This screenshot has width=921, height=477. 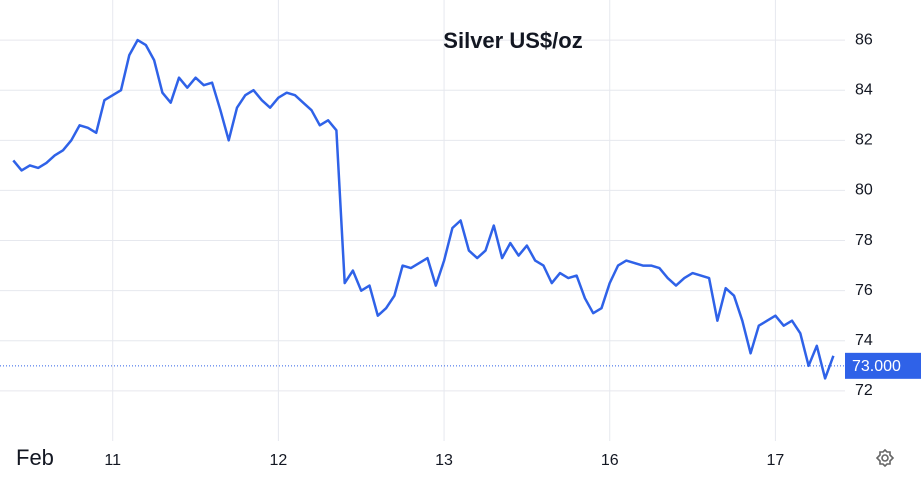 What do you see at coordinates (112, 460) in the screenshot?
I see `x-tick-label: 11` at bounding box center [112, 460].